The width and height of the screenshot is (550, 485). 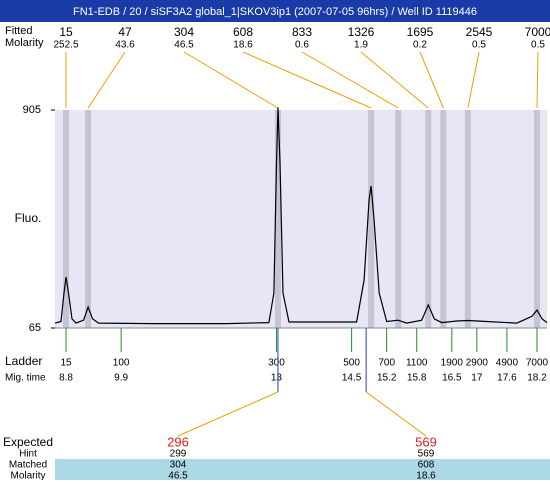 I want to click on expected-label: Expected, so click(x=28, y=442).